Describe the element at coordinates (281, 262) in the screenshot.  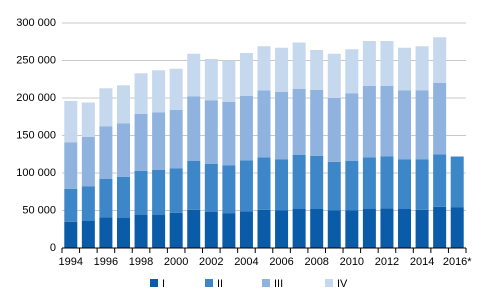
I see `x-tick-label: 2006` at that location.